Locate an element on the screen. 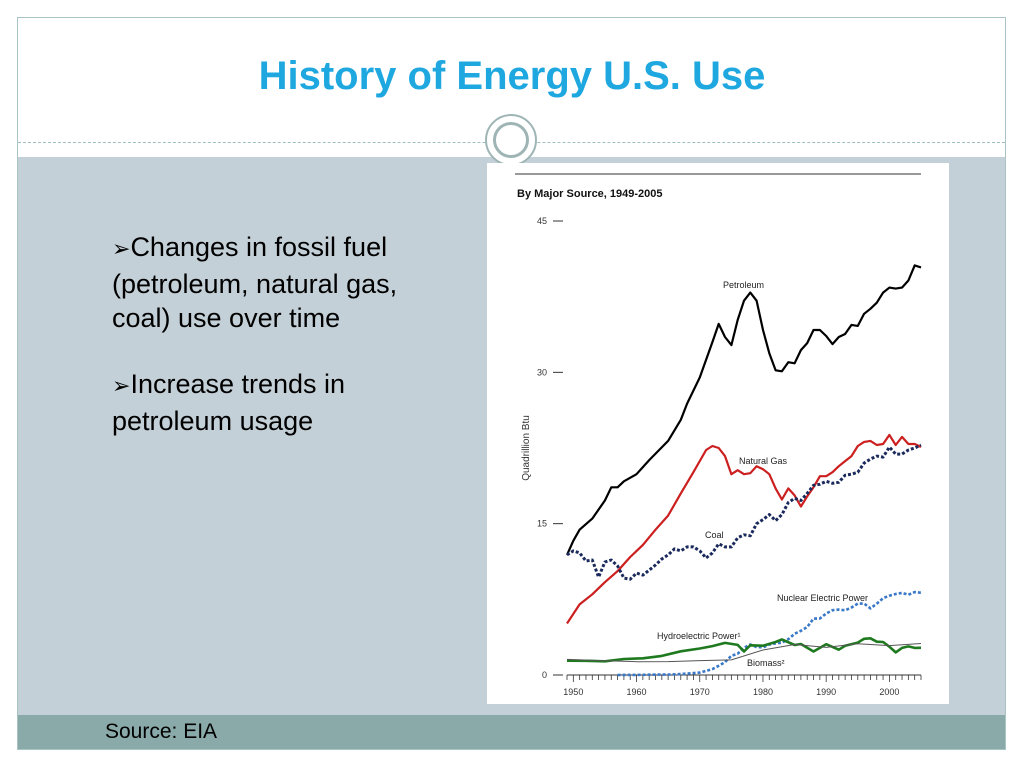 This screenshot has width=1024, height=768. source-note: Source: EIA is located at coordinates (161, 731).